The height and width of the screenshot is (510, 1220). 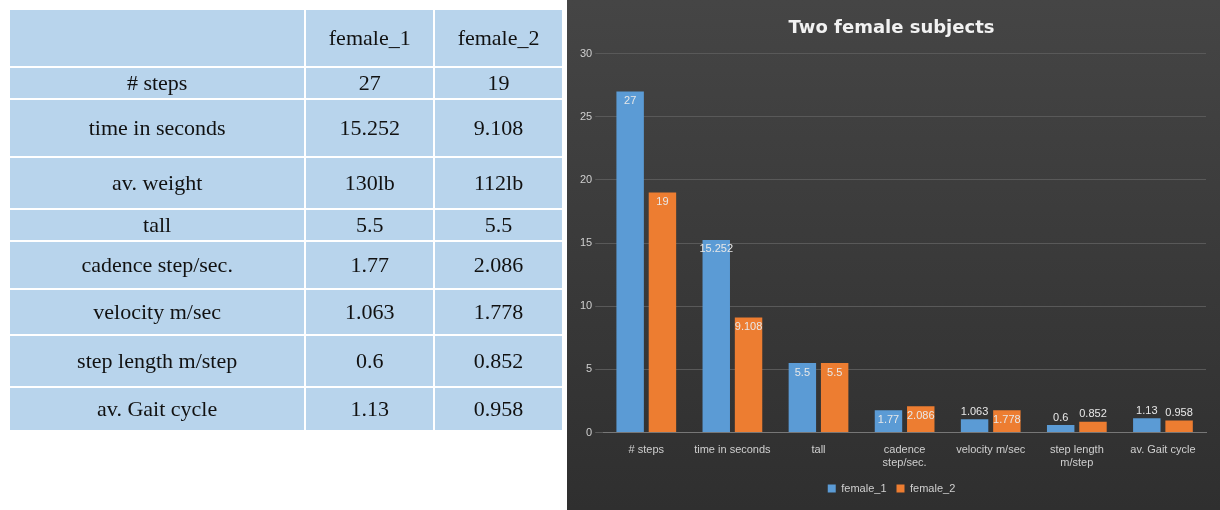 What do you see at coordinates (748, 326) in the screenshot?
I see `data-label: 9.108` at bounding box center [748, 326].